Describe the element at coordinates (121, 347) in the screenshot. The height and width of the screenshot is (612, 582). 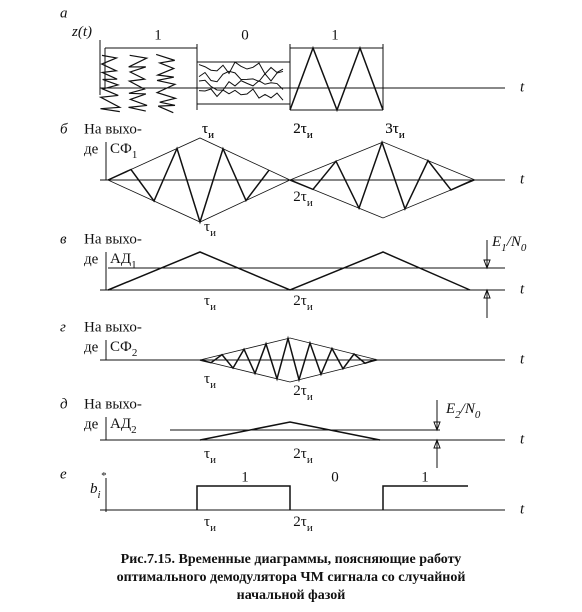
I see `label-part: СФ` at that location.